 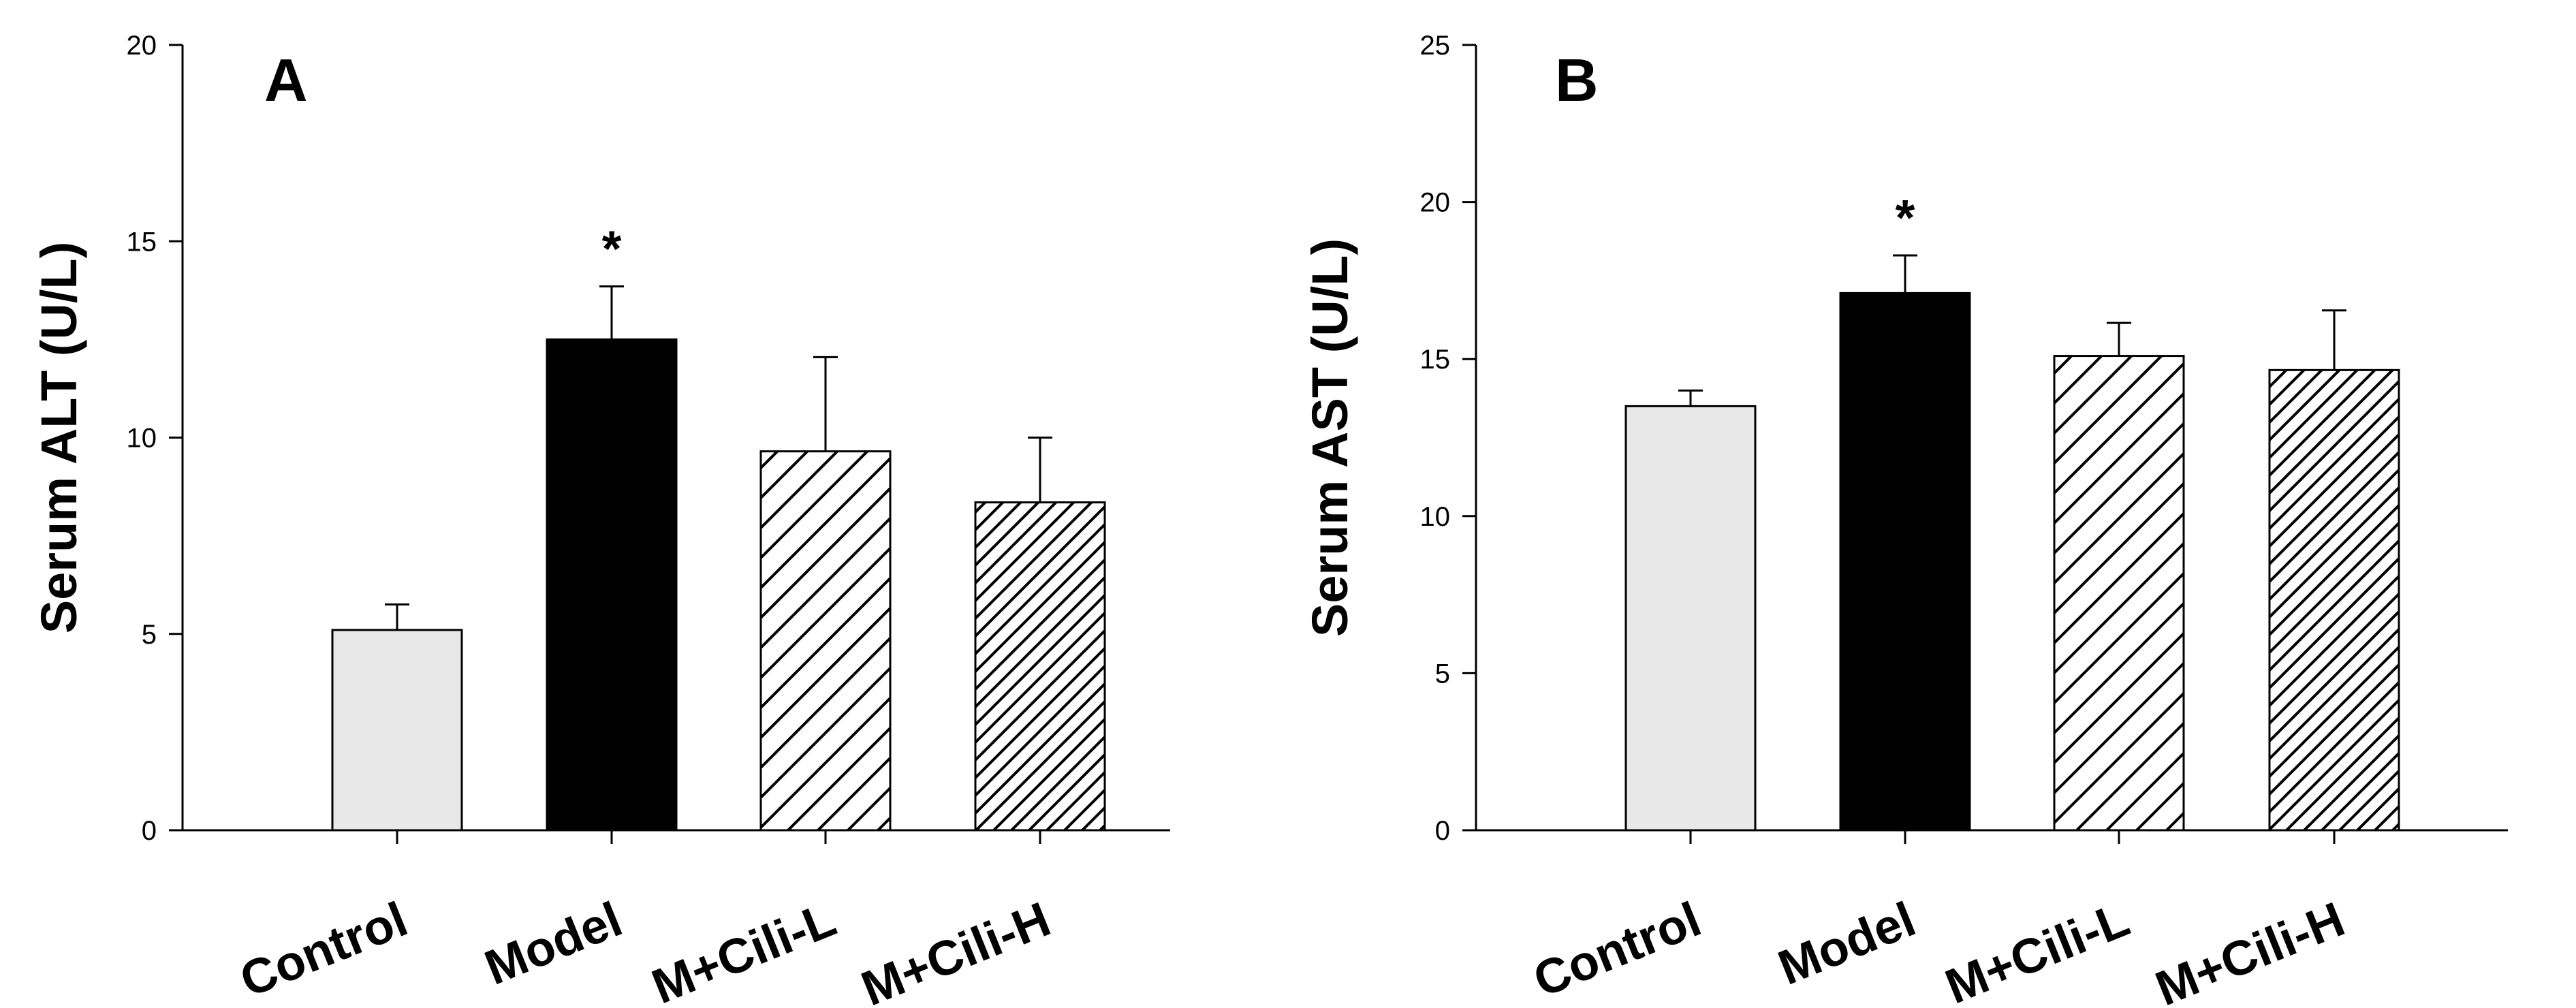 What do you see at coordinates (286, 80) in the screenshot?
I see `panel-letter: A` at bounding box center [286, 80].